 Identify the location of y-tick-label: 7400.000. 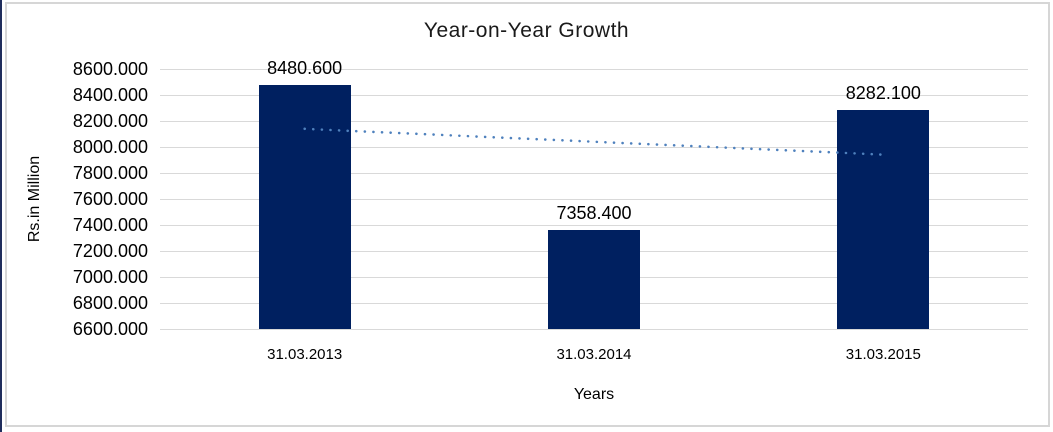
(110, 225).